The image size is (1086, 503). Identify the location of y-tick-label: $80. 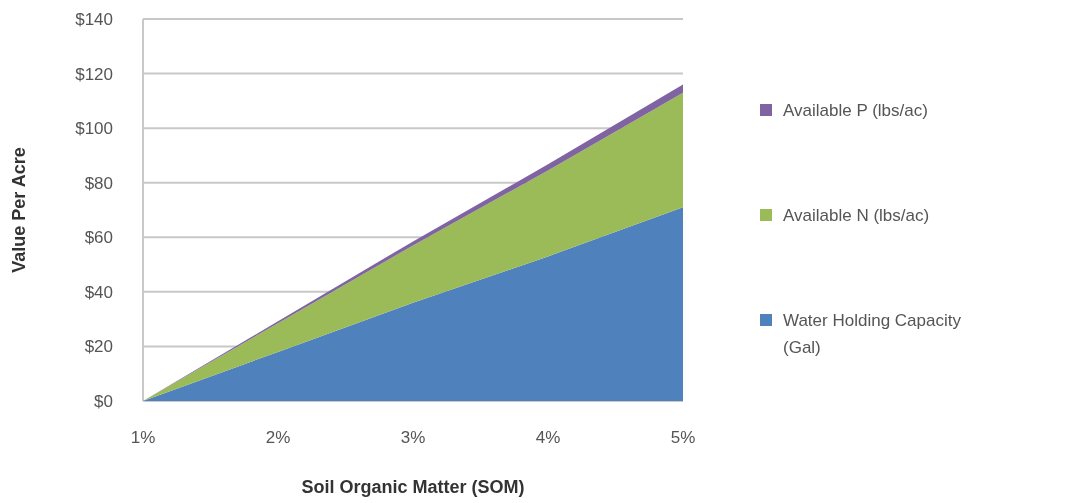
(98, 183).